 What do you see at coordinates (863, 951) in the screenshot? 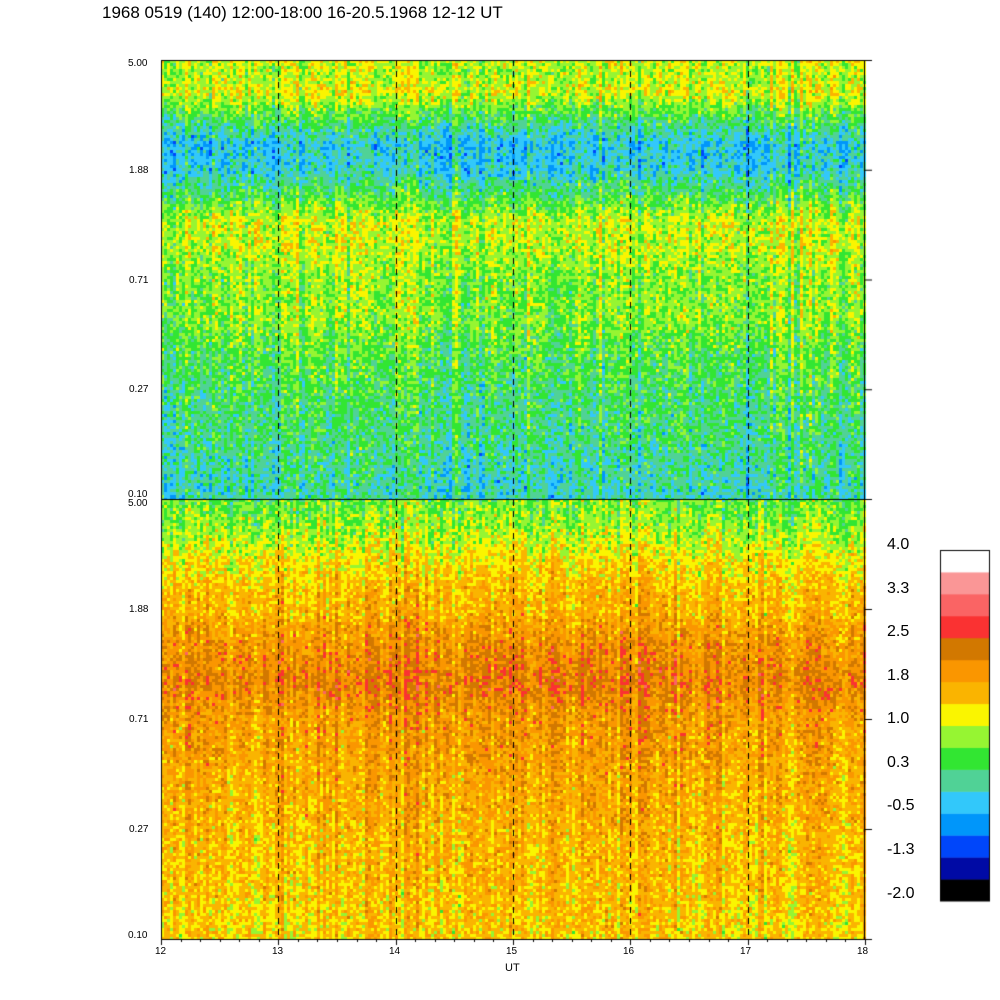
I see `x-tick-label: 18` at bounding box center [863, 951].